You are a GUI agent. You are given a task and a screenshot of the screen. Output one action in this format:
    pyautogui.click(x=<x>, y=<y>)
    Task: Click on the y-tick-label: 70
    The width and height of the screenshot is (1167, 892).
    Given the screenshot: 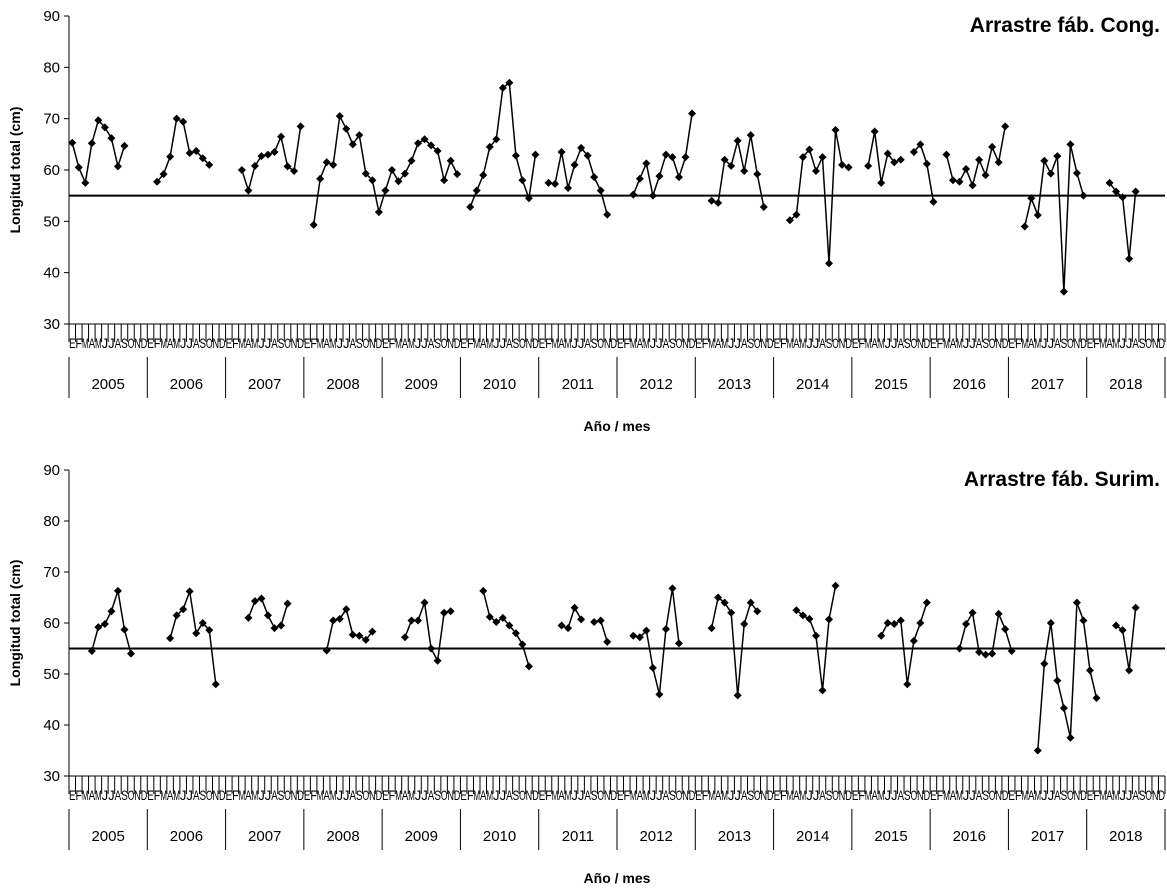 What is the action you would take?
    pyautogui.click(x=51, y=119)
    